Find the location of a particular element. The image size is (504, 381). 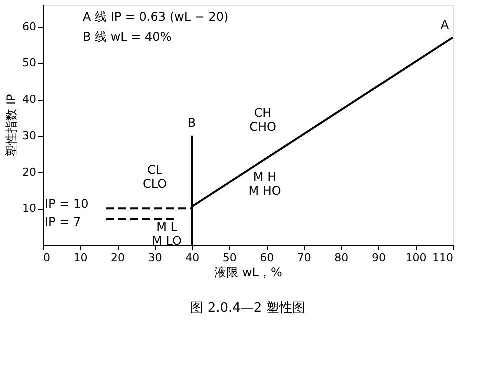

y-tick-label: 10 is located at coordinates (29, 209).